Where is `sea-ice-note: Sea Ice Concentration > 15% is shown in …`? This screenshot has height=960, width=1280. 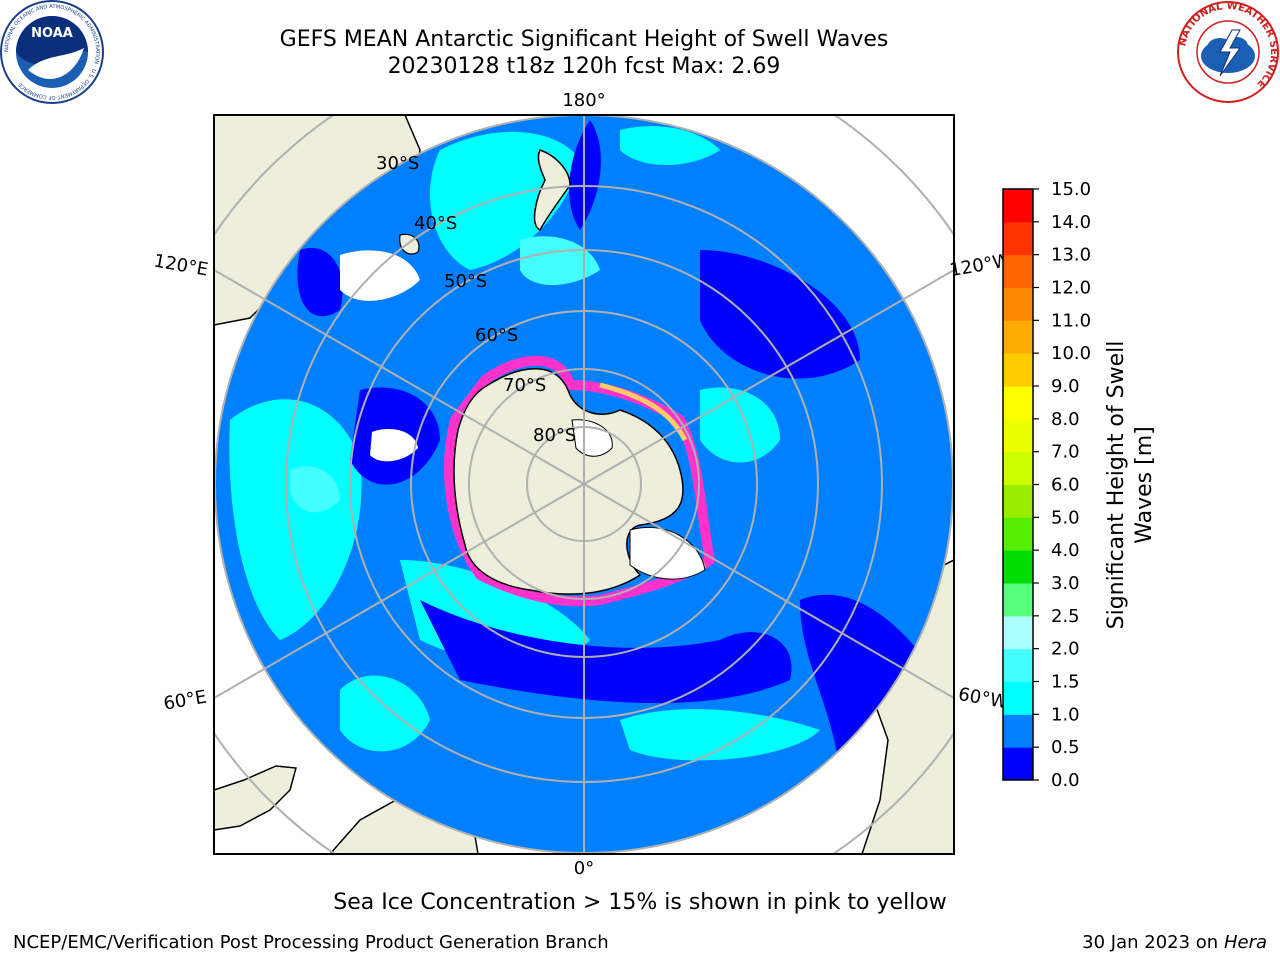 sea-ice-note: Sea Ice Concentration > 15% is shown in … is located at coordinates (640, 902).